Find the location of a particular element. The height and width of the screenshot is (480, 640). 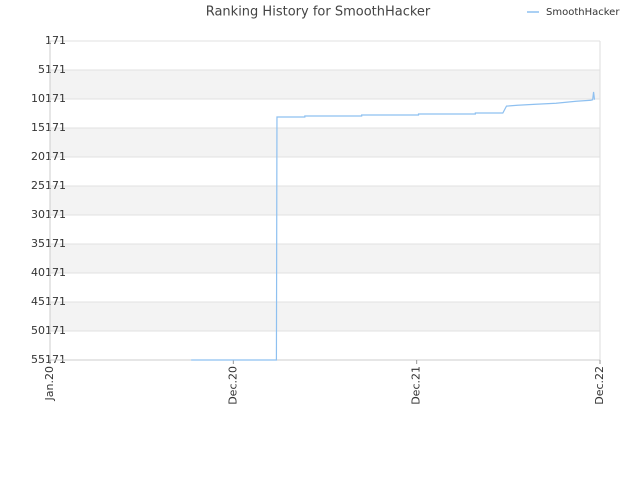

y-tick-label: 20171 is located at coordinates (48, 156).